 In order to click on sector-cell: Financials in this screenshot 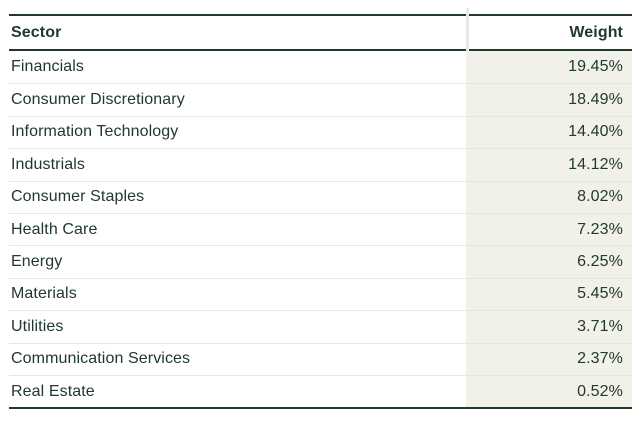, I will do `click(237, 67)`.